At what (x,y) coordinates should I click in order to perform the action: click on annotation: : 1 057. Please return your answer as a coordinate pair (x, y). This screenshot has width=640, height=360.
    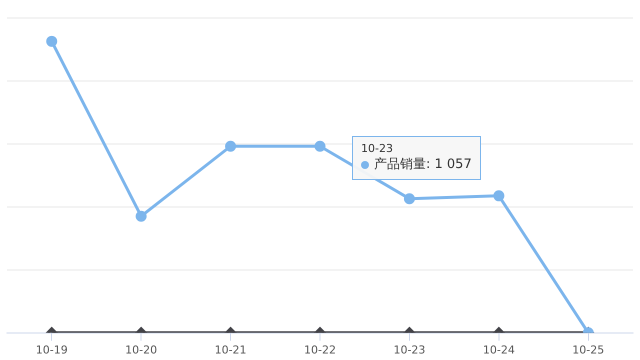
    Looking at the image, I should click on (449, 165).